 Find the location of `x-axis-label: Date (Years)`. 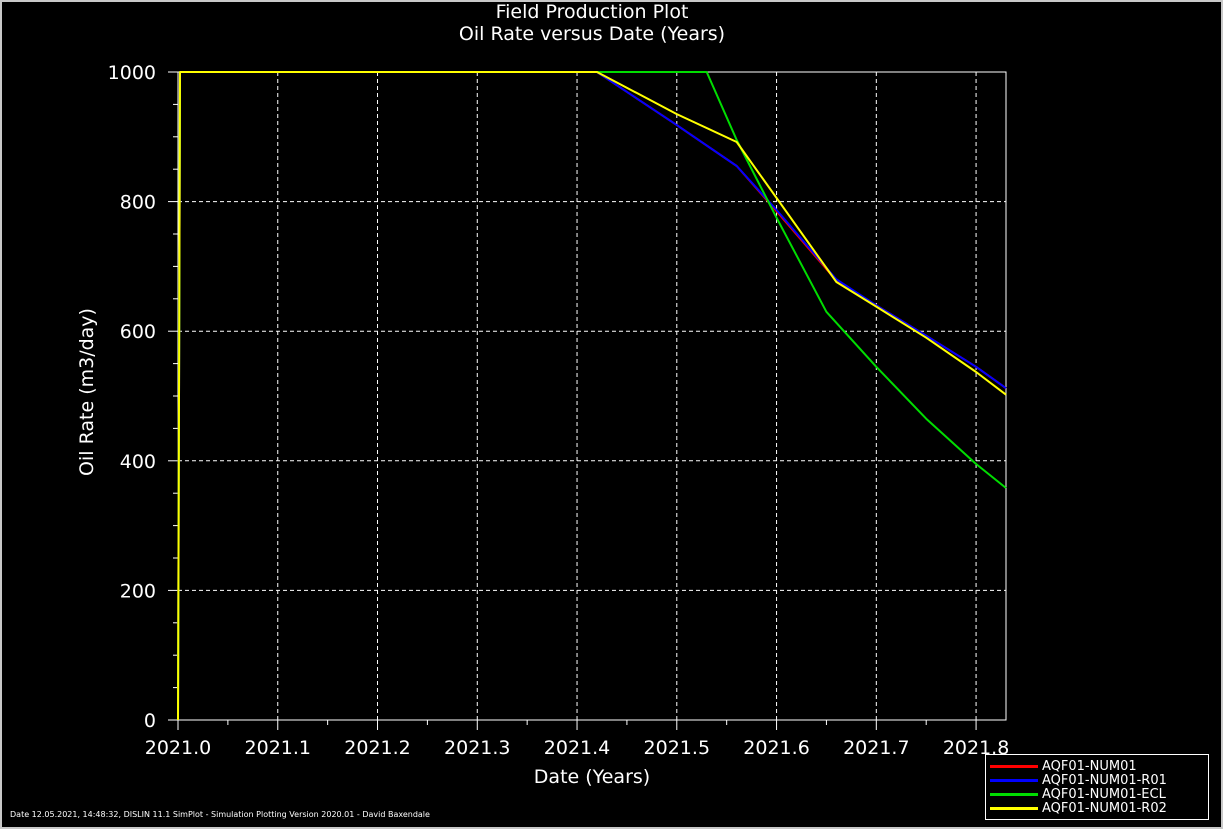

x-axis-label: Date (Years) is located at coordinates (592, 777).